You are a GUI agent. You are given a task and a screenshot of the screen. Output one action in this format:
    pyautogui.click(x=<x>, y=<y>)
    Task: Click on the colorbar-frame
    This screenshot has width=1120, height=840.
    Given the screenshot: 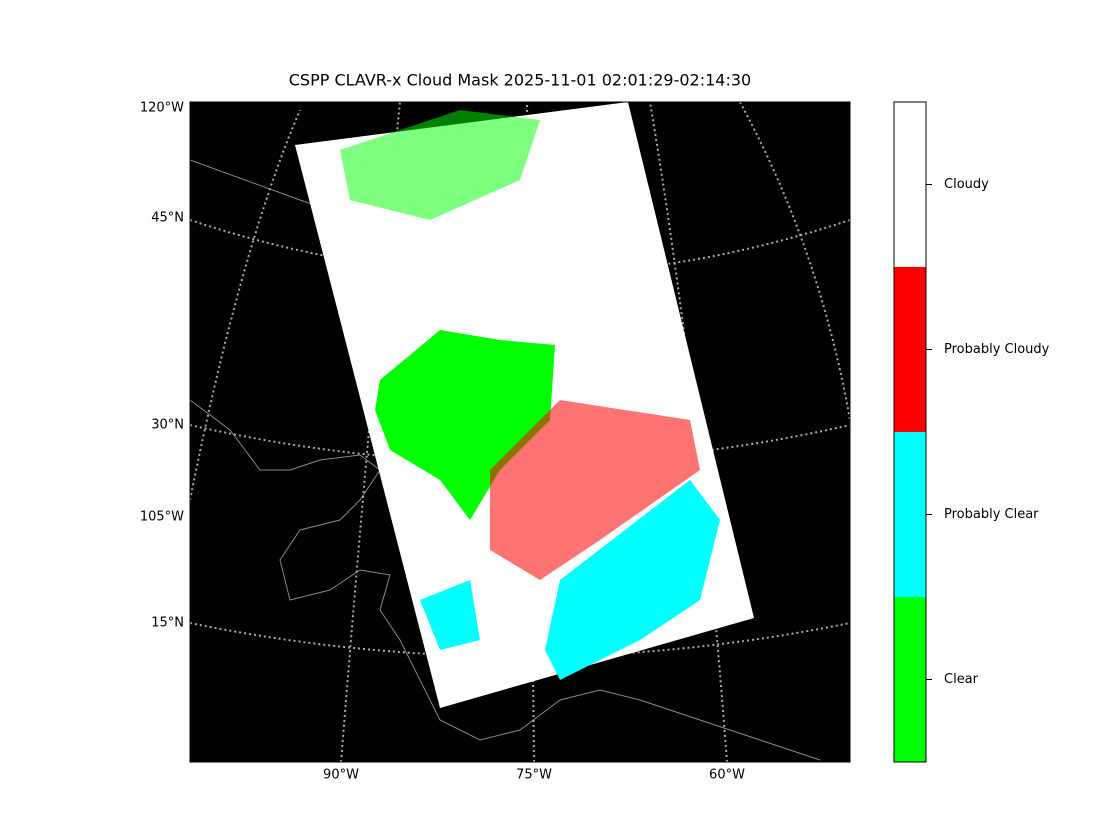 What is the action you would take?
    pyautogui.click(x=910, y=432)
    